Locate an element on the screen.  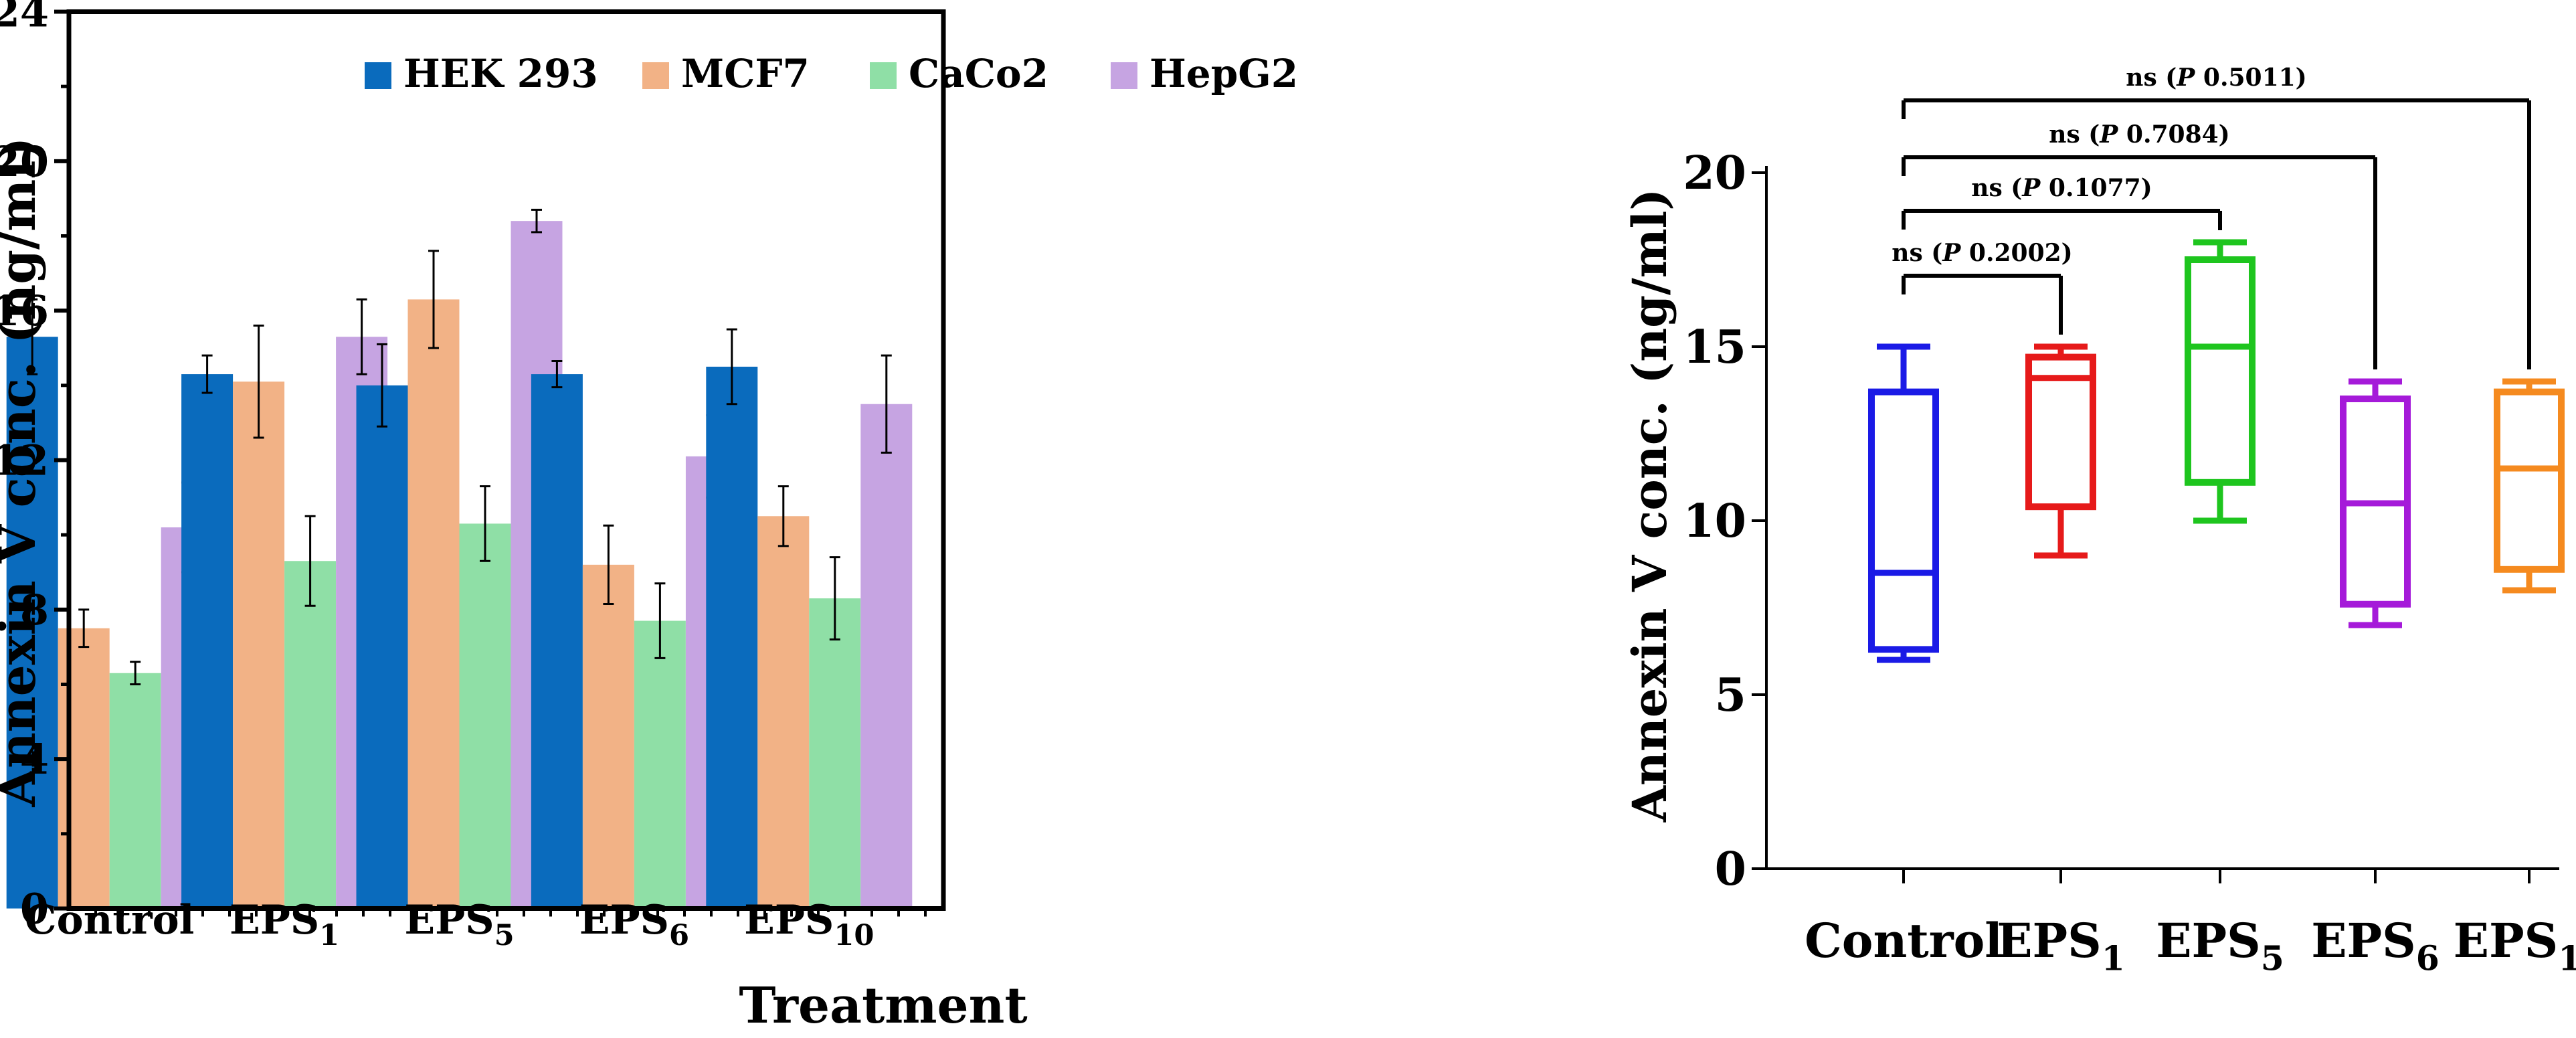
box-plot-marks is located at coordinates (2216, 451).